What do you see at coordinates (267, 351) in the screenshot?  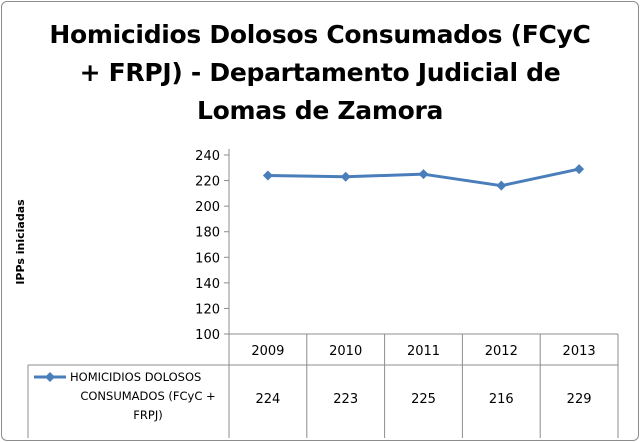 I see `x-category-label: 2009` at bounding box center [267, 351].